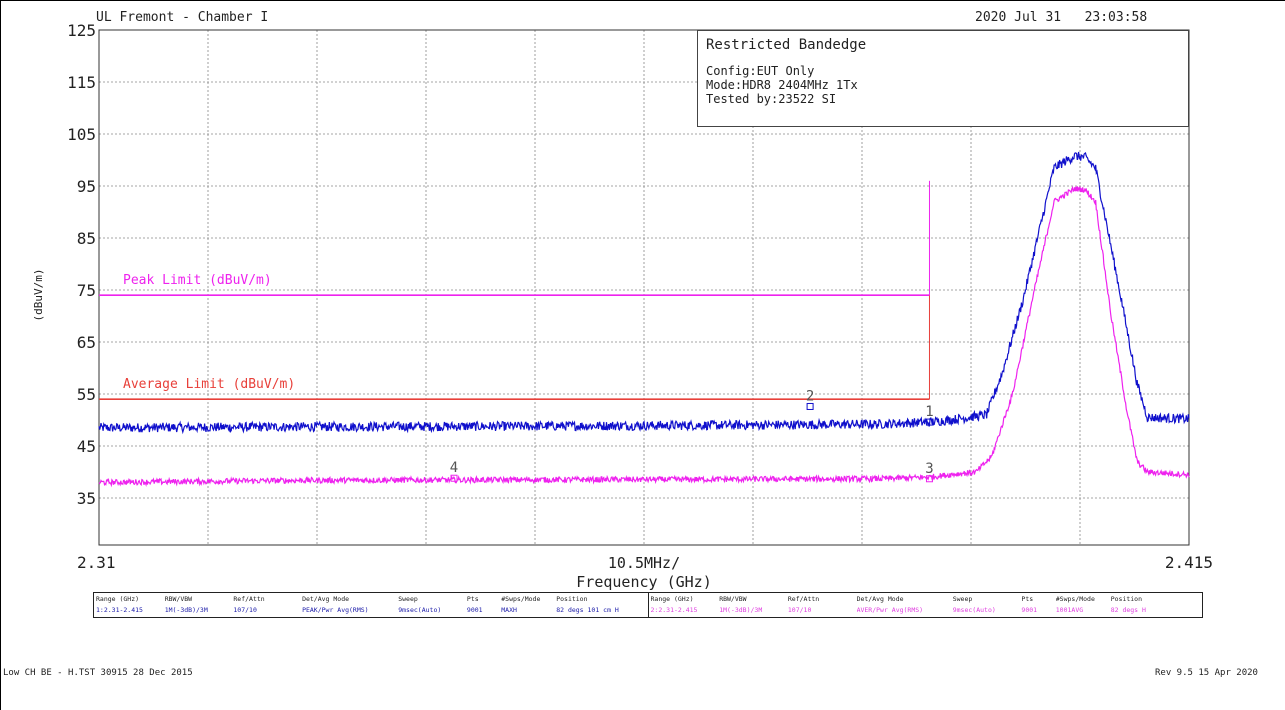 This screenshot has width=1285, height=710. Describe the element at coordinates (929, 469) in the screenshot. I see `marker-3-label: 3` at that location.